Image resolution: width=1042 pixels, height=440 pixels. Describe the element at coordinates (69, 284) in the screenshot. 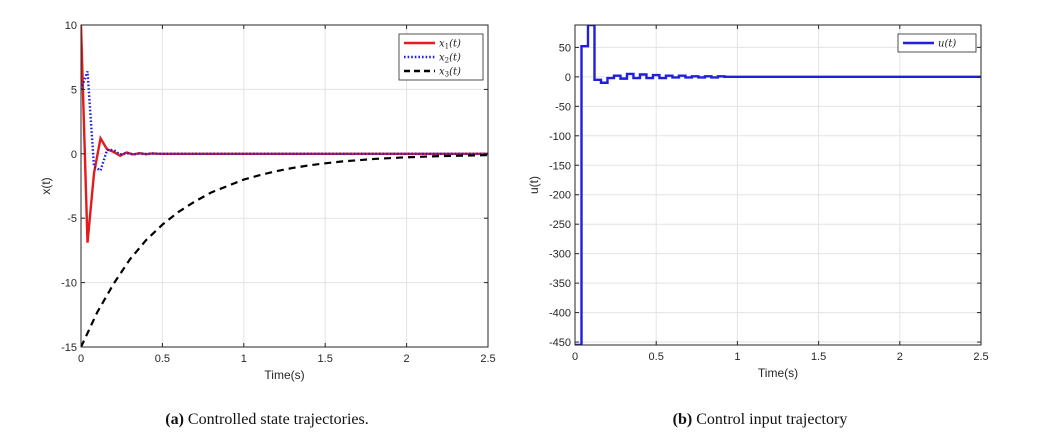

I see `ytick-label-1: -10` at that location.